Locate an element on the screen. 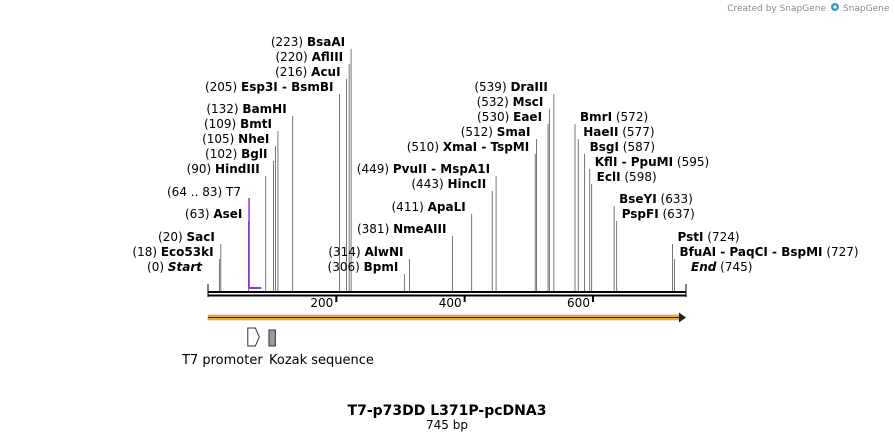 The height and width of the screenshot is (441, 895). site-label: PstI (724) is located at coordinates (709, 237).